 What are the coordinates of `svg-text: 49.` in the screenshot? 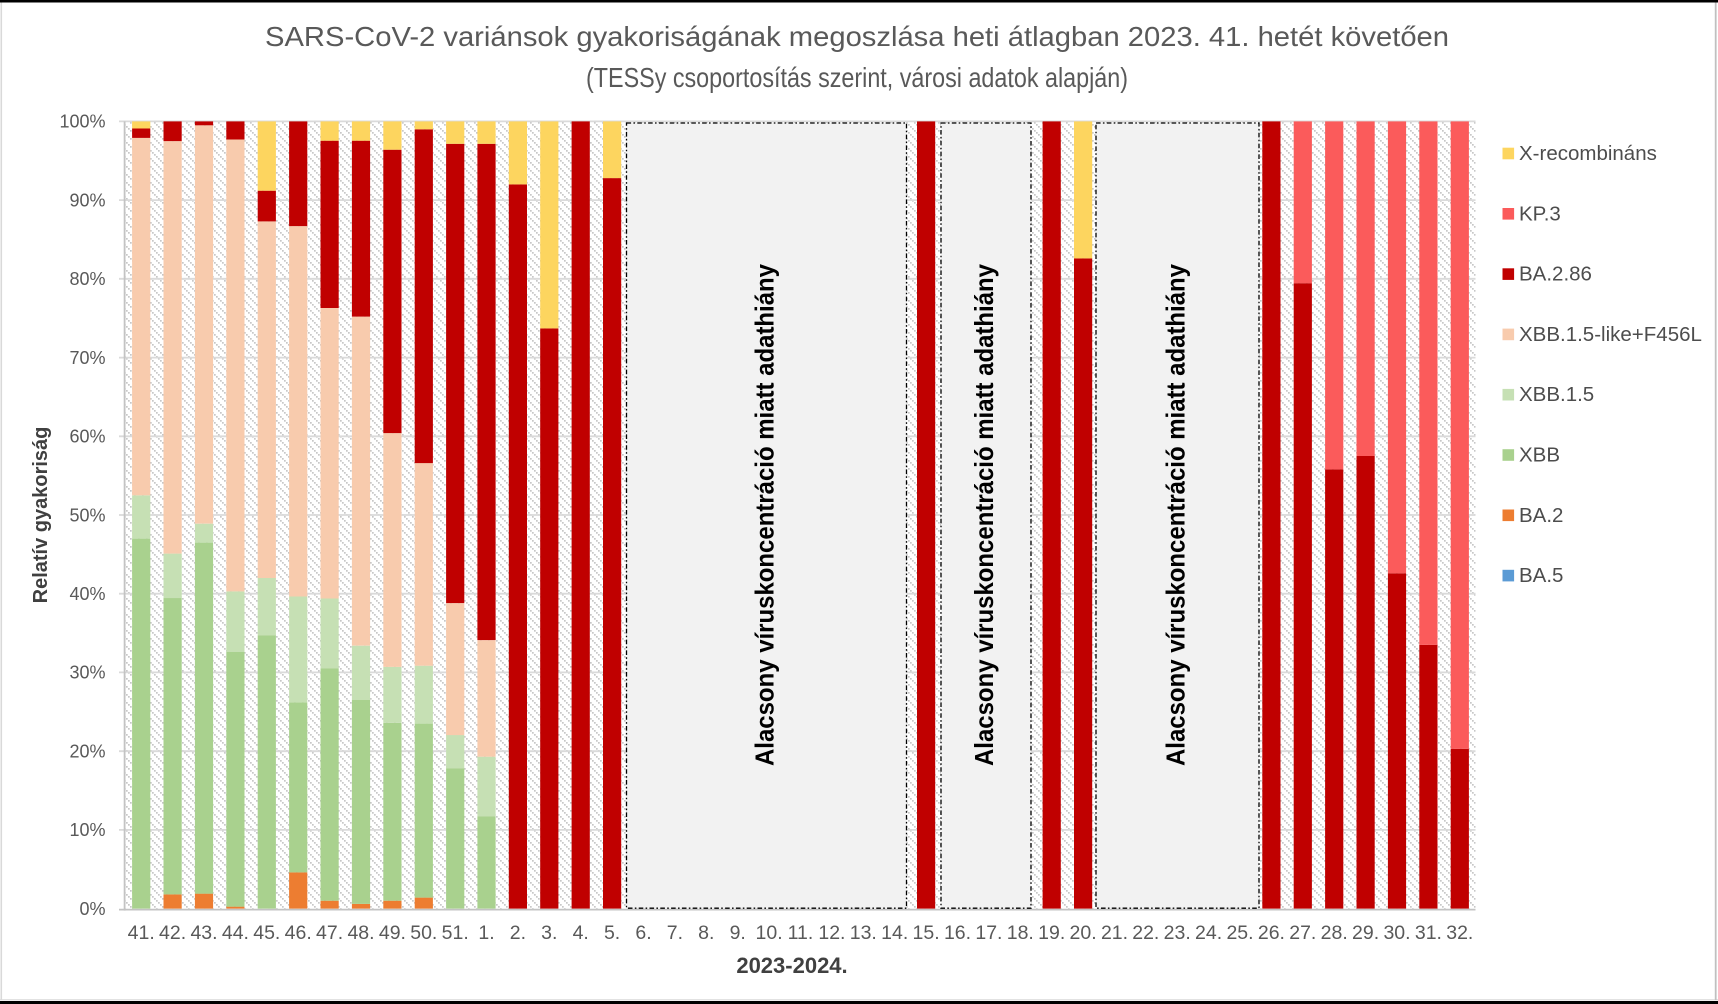 It's located at (392, 933).